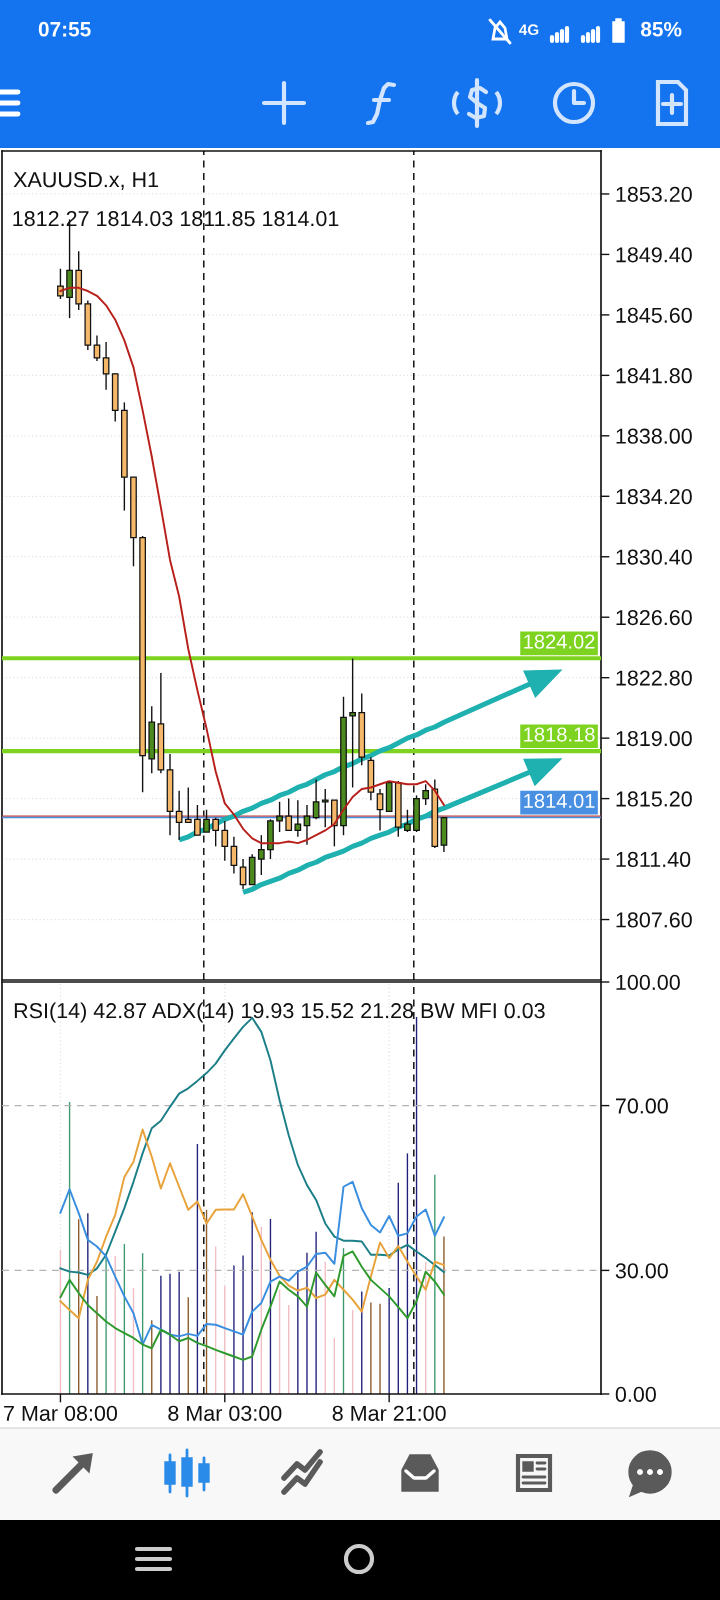  I want to click on text: 07:55, so click(64, 29).